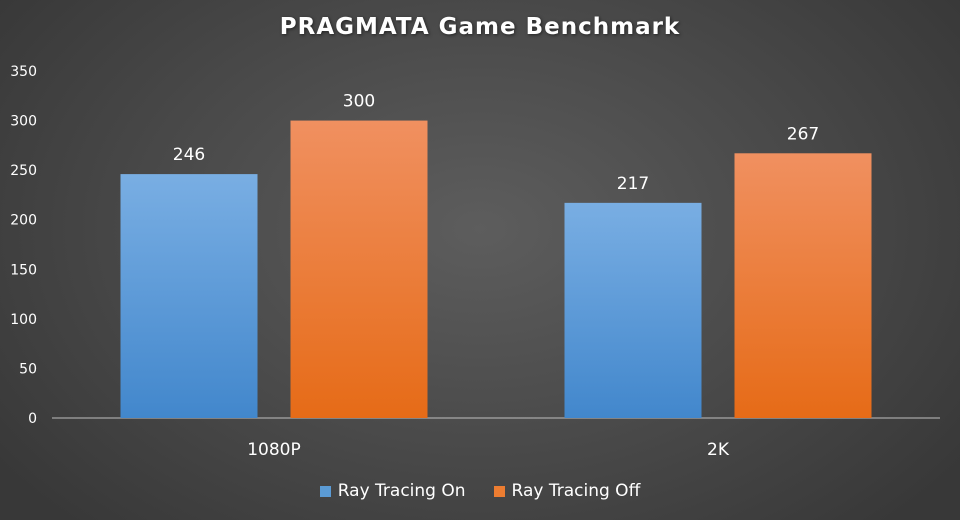 The image size is (960, 520). I want to click on y-axis: 0 50 100 150 200 250 300 350, so click(23, 245).